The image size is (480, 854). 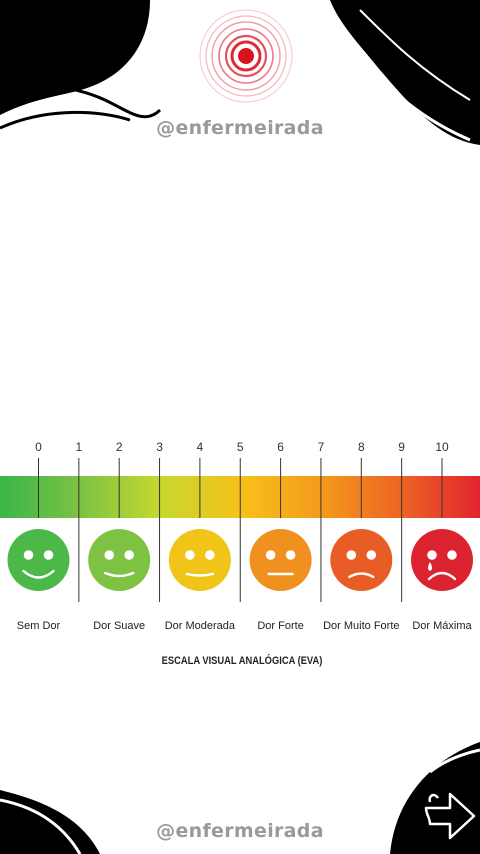 What do you see at coordinates (79, 447) in the screenshot?
I see `tick-label-1: 1` at bounding box center [79, 447].